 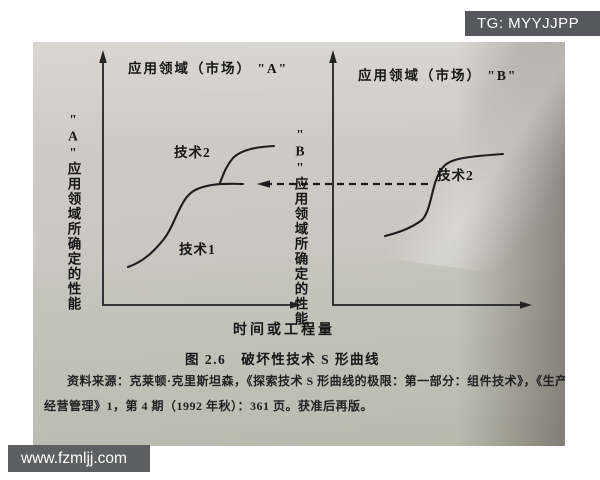 I want to click on left-y-axis-arrow-icon, so click(x=103, y=56).